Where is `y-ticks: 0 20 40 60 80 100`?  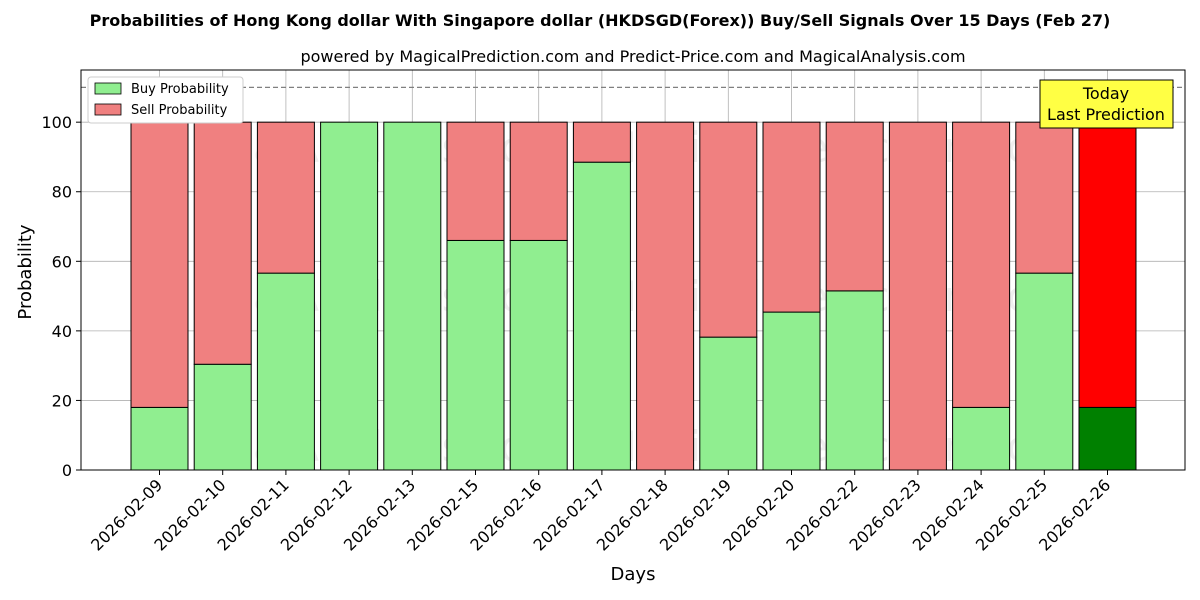
y-ticks: 0 20 40 60 80 100 is located at coordinates (61, 296).